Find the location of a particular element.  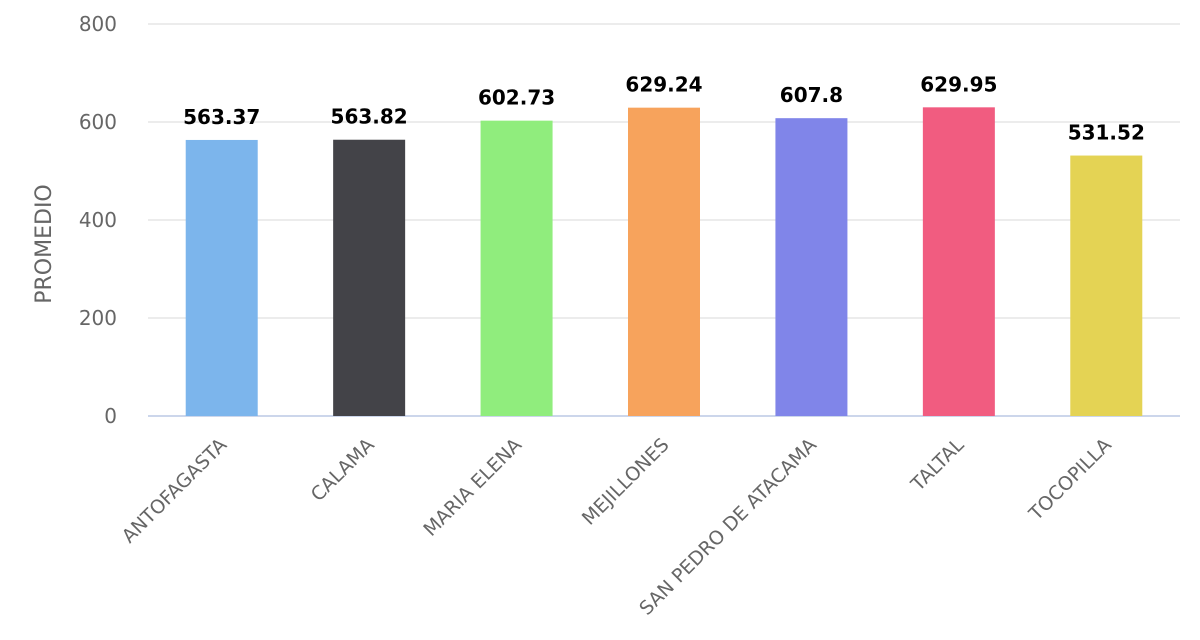

y-tick-label: 400 is located at coordinates (98, 220).